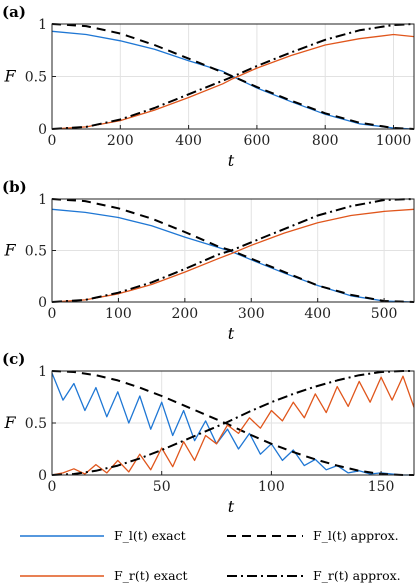 The image size is (415, 585). What do you see at coordinates (14, 187) in the screenshot?
I see `panel-label: (b)` at bounding box center [14, 187].